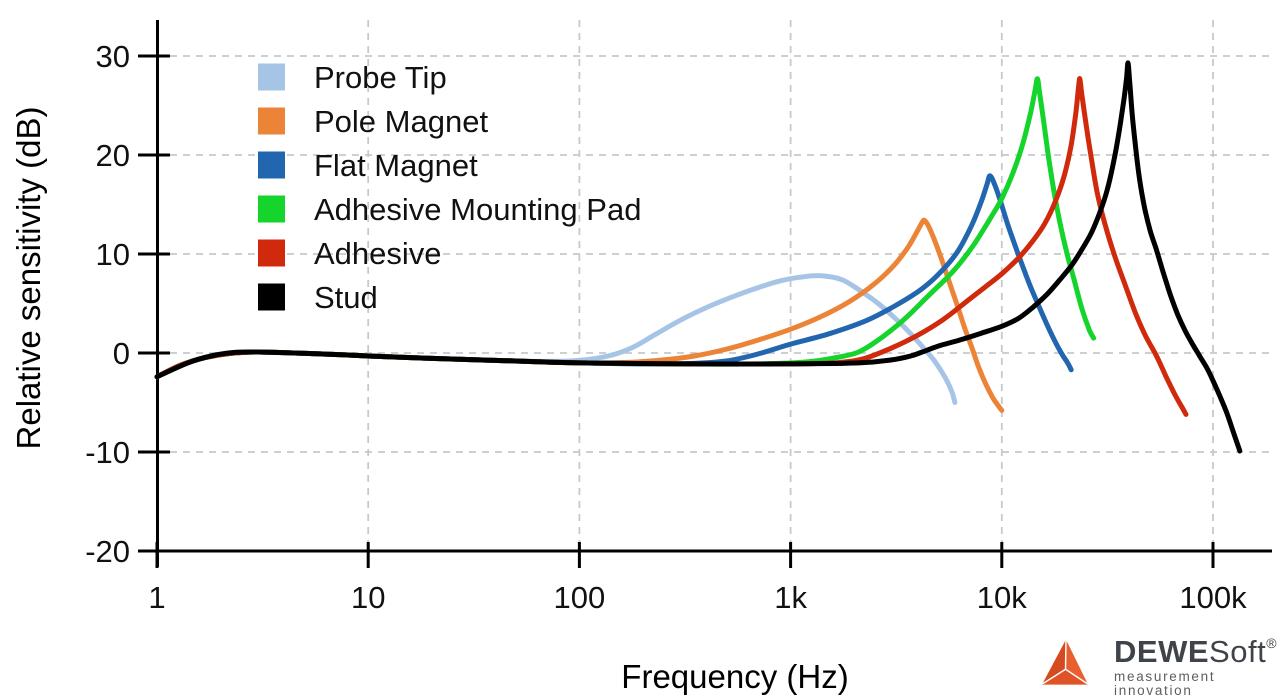 This screenshot has height=696, width=1280. I want to click on legend-item-flat-magnet: Flat Magnet, so click(368, 165).